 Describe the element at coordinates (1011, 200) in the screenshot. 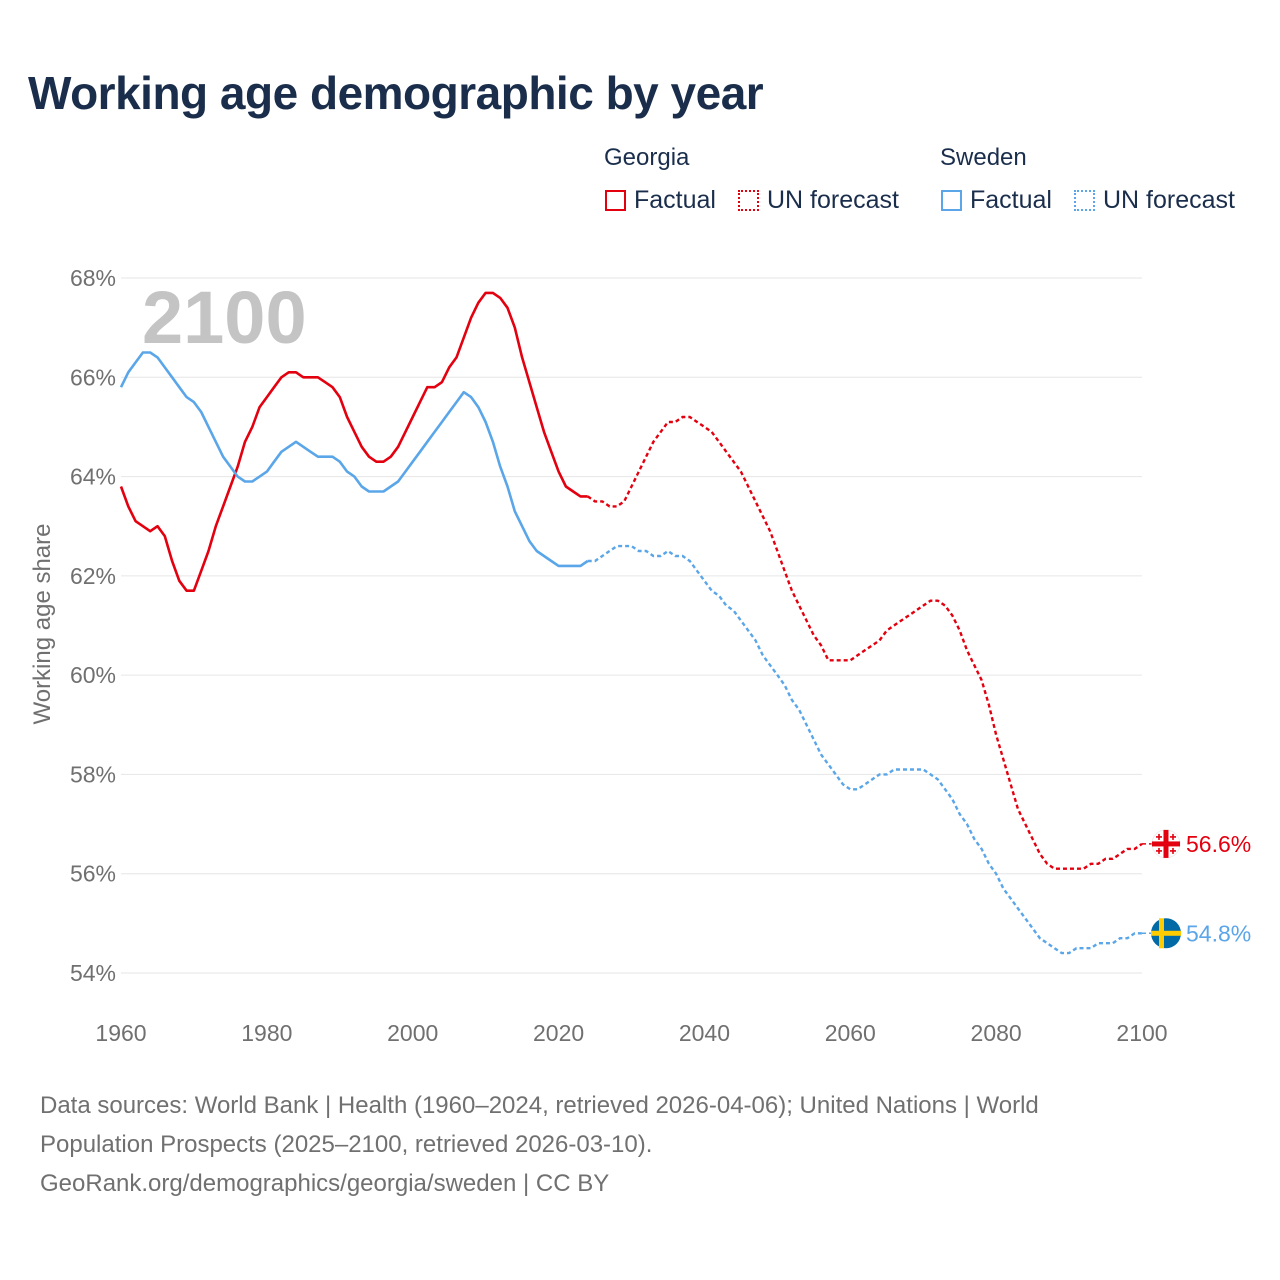

I see `legend-label-sweden-factual: Factual` at that location.